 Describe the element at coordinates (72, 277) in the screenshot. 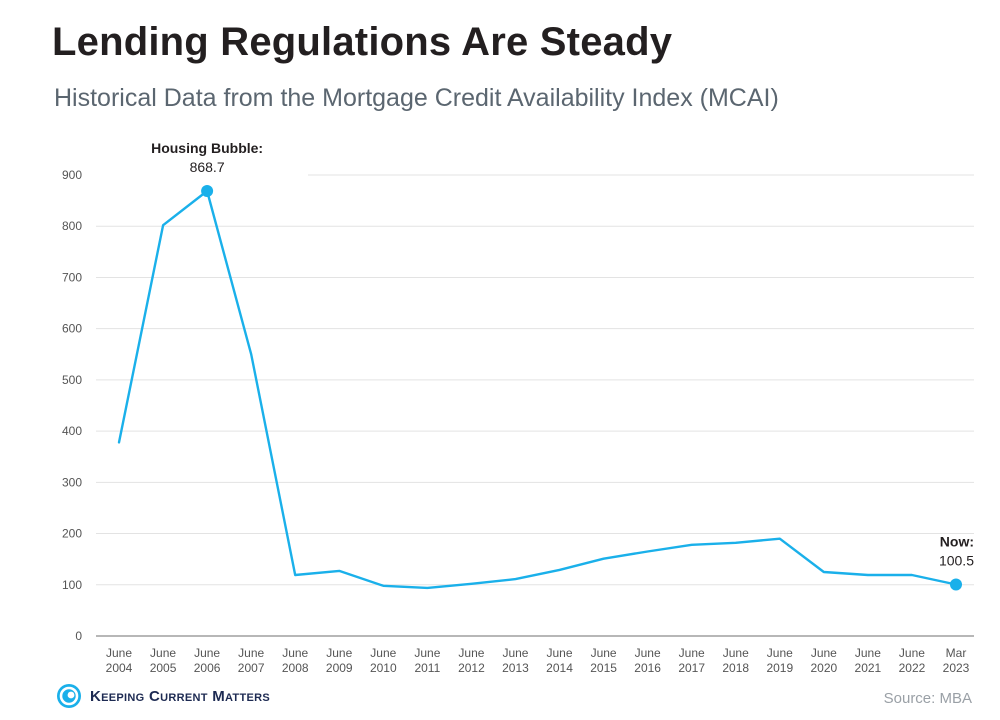

I see `y-tick-label: 700` at that location.